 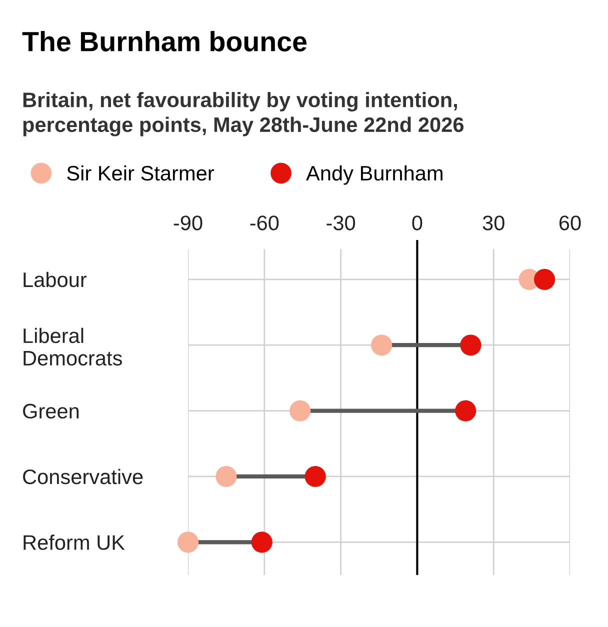 What do you see at coordinates (570, 223) in the screenshot?
I see `x-tick-label: 60` at bounding box center [570, 223].